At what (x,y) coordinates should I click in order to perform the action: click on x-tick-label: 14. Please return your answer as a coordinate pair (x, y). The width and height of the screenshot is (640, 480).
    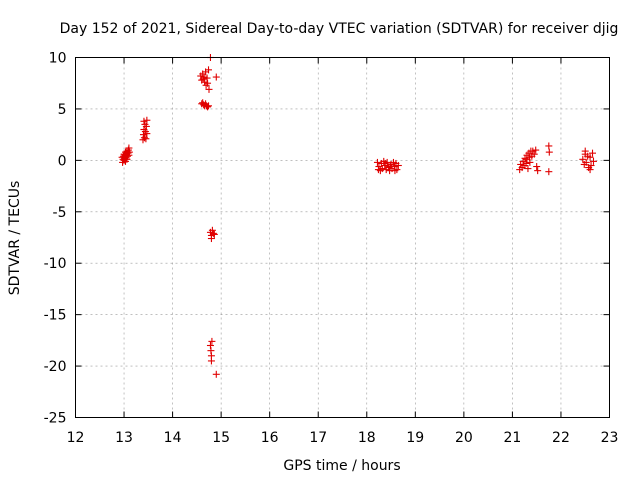
    Looking at the image, I should click on (173, 438).